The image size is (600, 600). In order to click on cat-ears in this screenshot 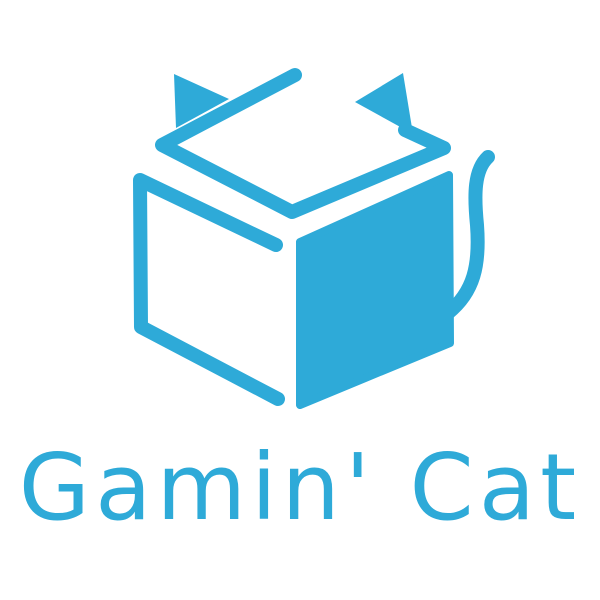, I will do `click(293, 103)`.